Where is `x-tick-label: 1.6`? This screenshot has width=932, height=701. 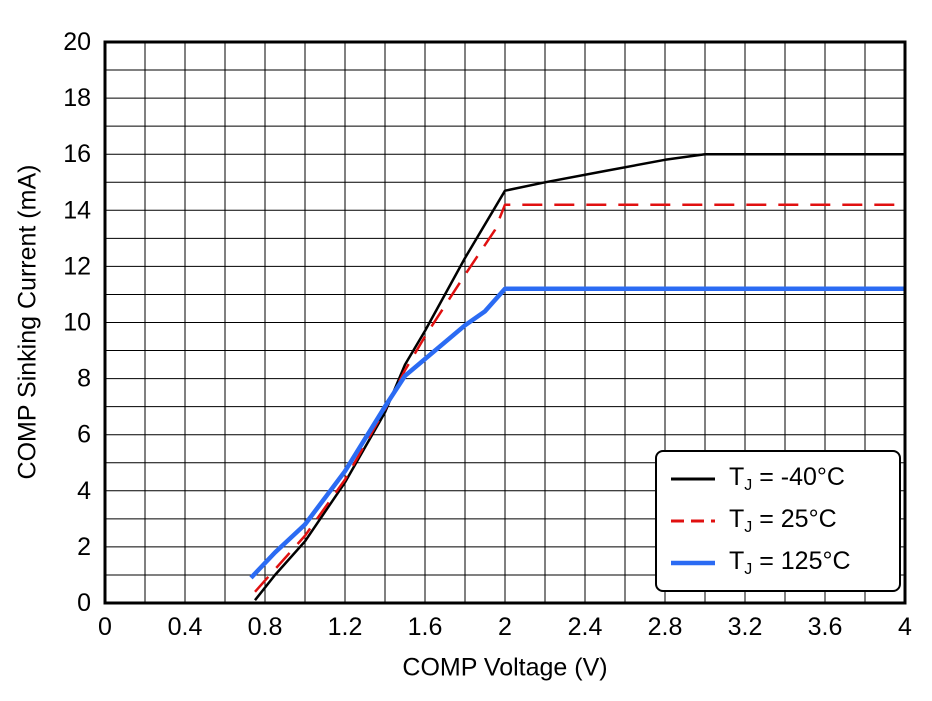 x-tick-label: 1.6 is located at coordinates (425, 627).